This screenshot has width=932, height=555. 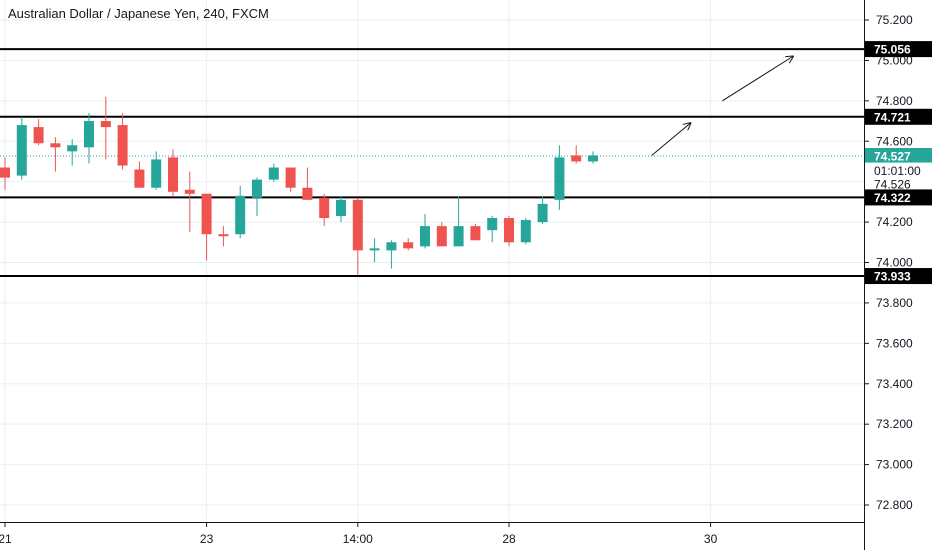 I want to click on price-tag: 01:01:00, so click(x=898, y=170).